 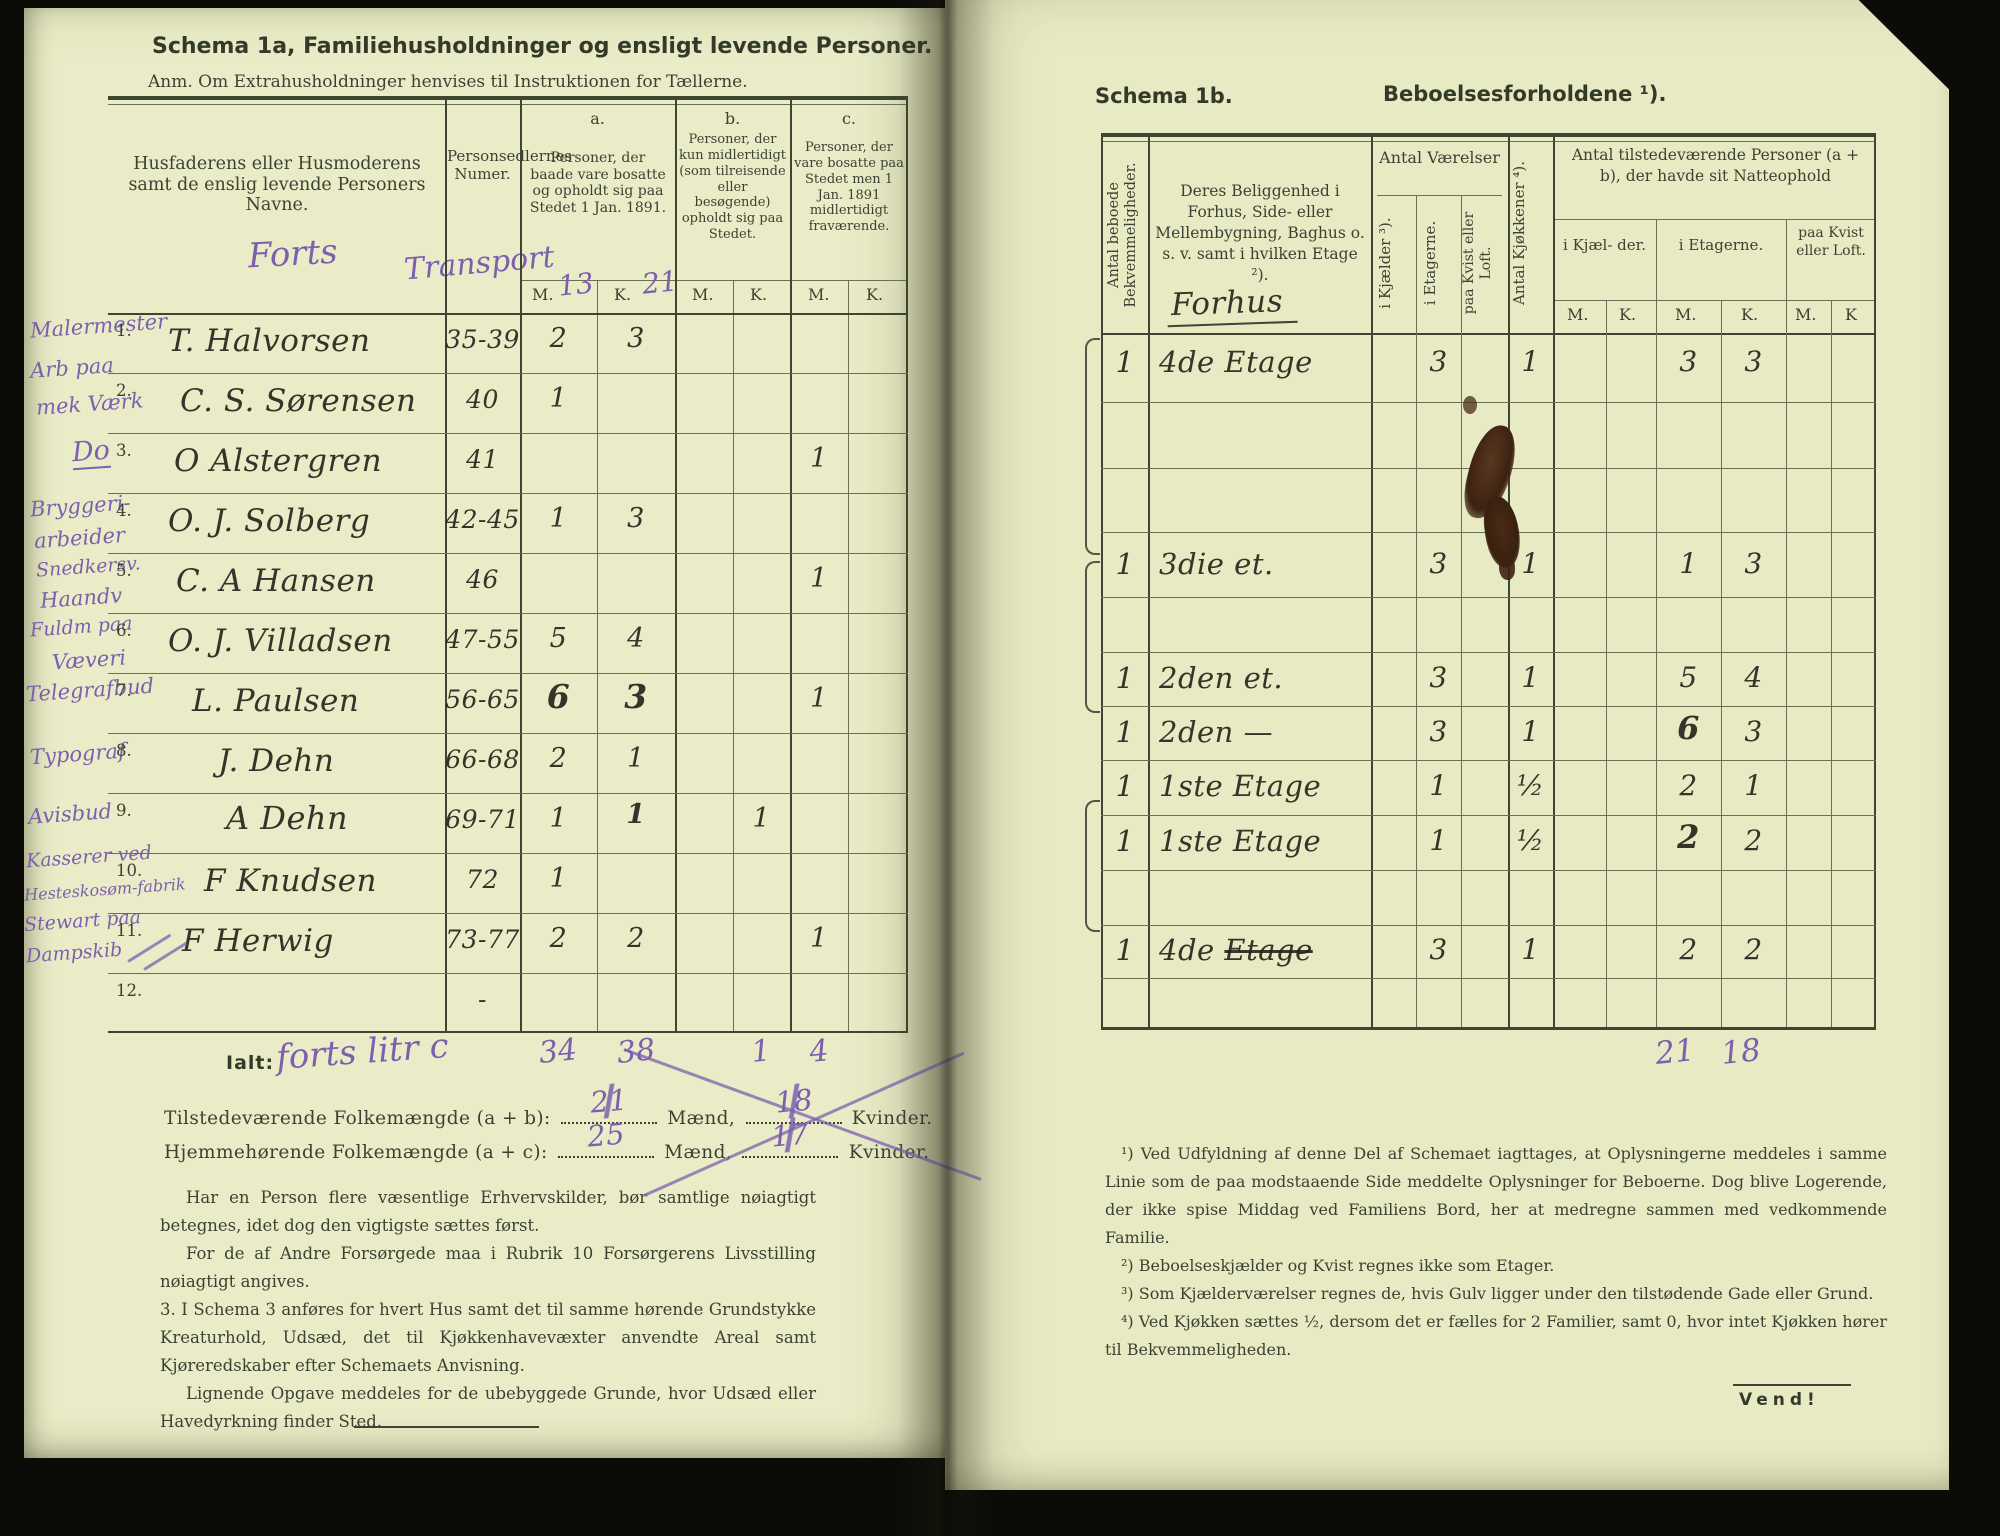 What do you see at coordinates (660, 282) in the screenshot?
I see `handwritten-transport-k: 21` at bounding box center [660, 282].